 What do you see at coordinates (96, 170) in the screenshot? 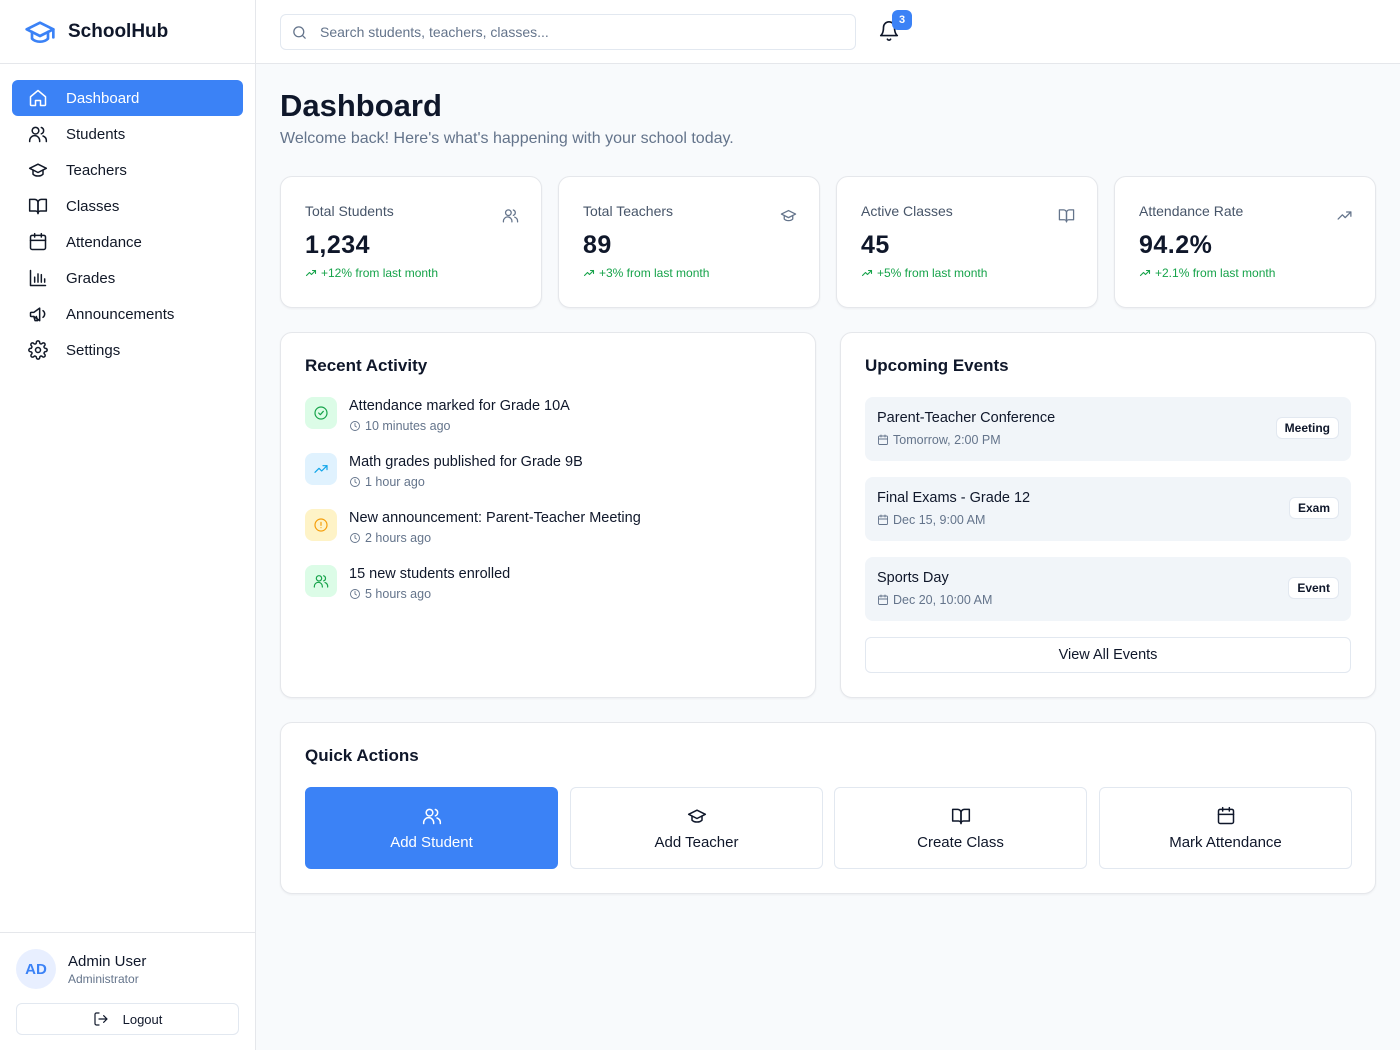
I see `sidebar-item-label: Teachers` at bounding box center [96, 170].